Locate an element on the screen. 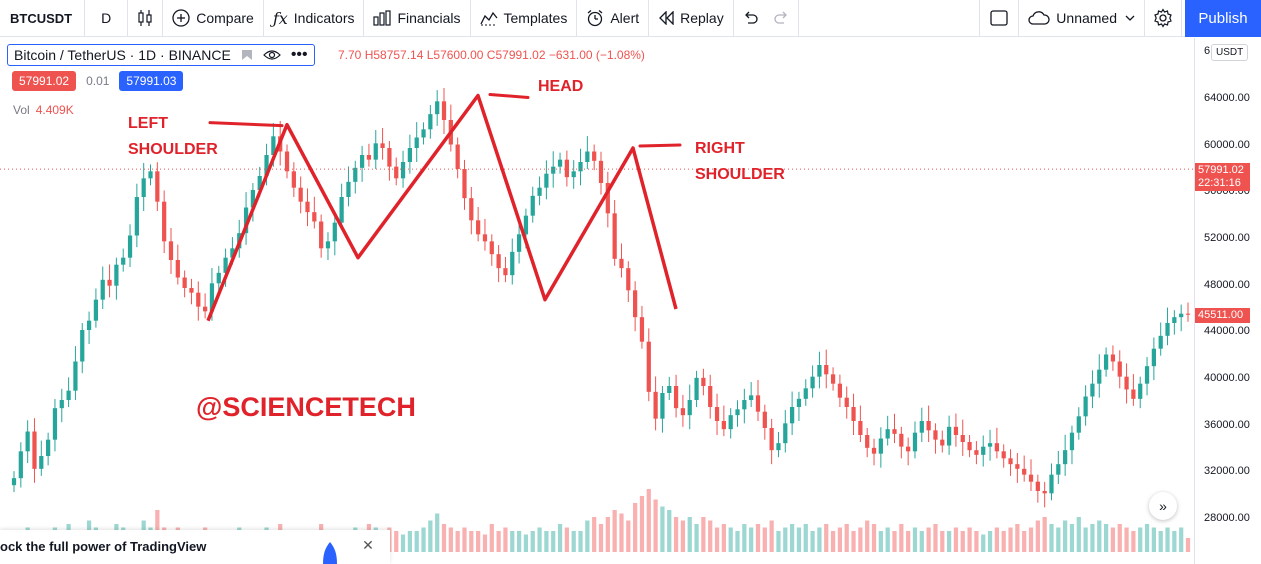  interval-button: D is located at coordinates (107, 18).